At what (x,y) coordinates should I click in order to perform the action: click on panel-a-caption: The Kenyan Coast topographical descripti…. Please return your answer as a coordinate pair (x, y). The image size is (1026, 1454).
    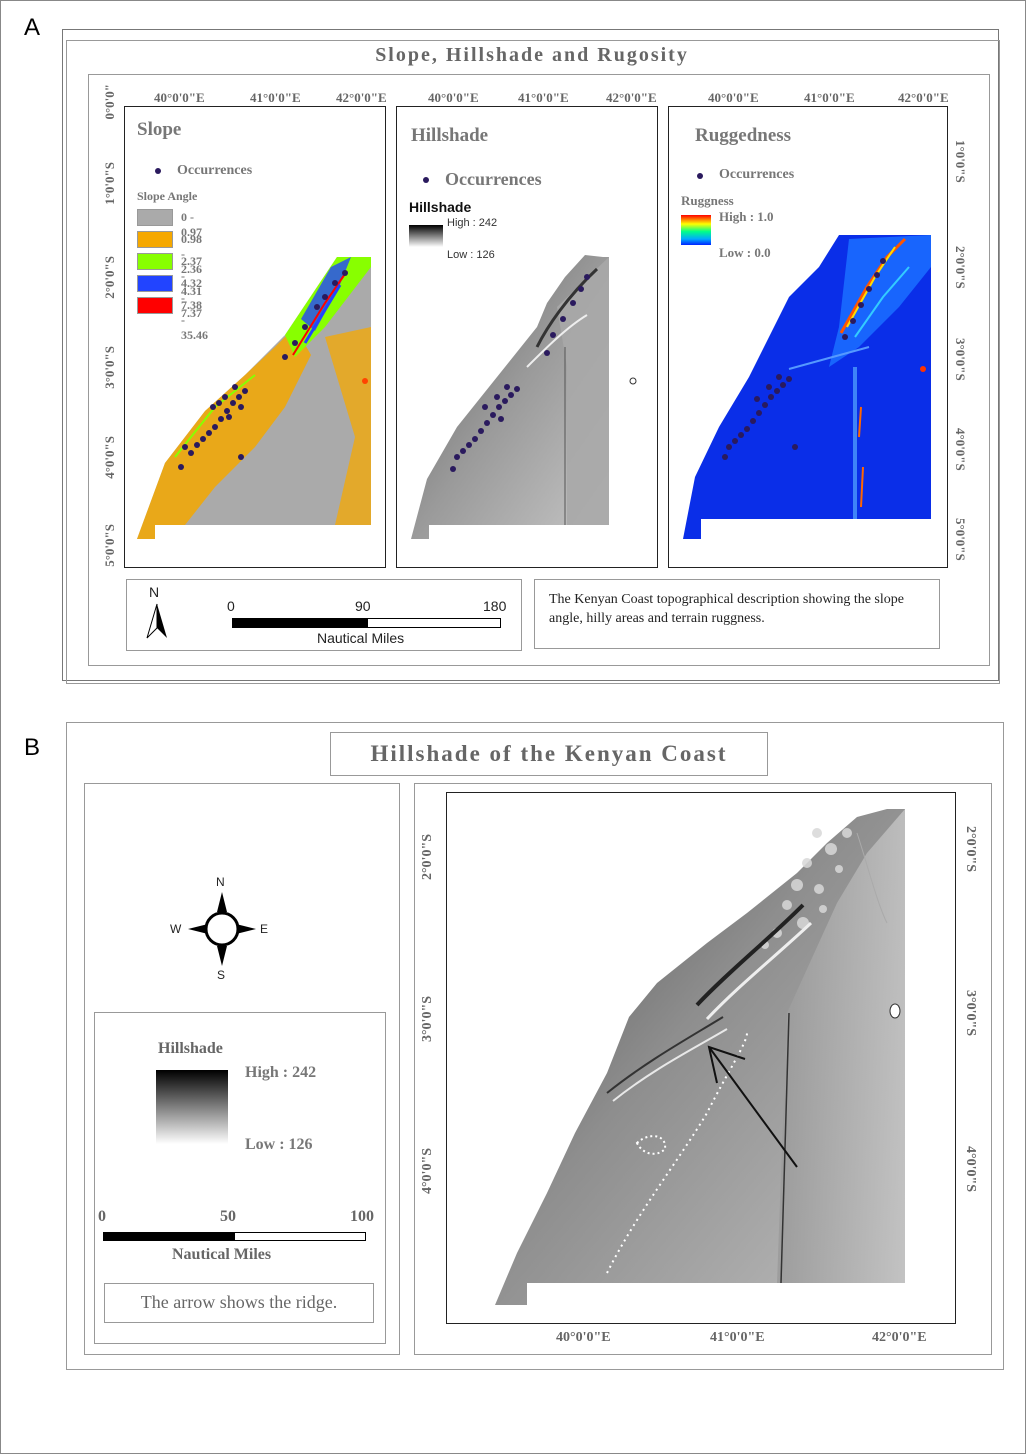
    Looking at the image, I should click on (726, 609).